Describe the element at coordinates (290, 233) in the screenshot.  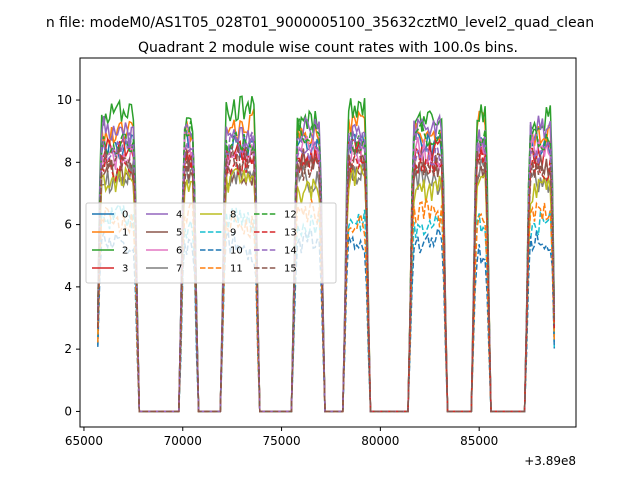
I see `legend-label-13: 13` at that location.